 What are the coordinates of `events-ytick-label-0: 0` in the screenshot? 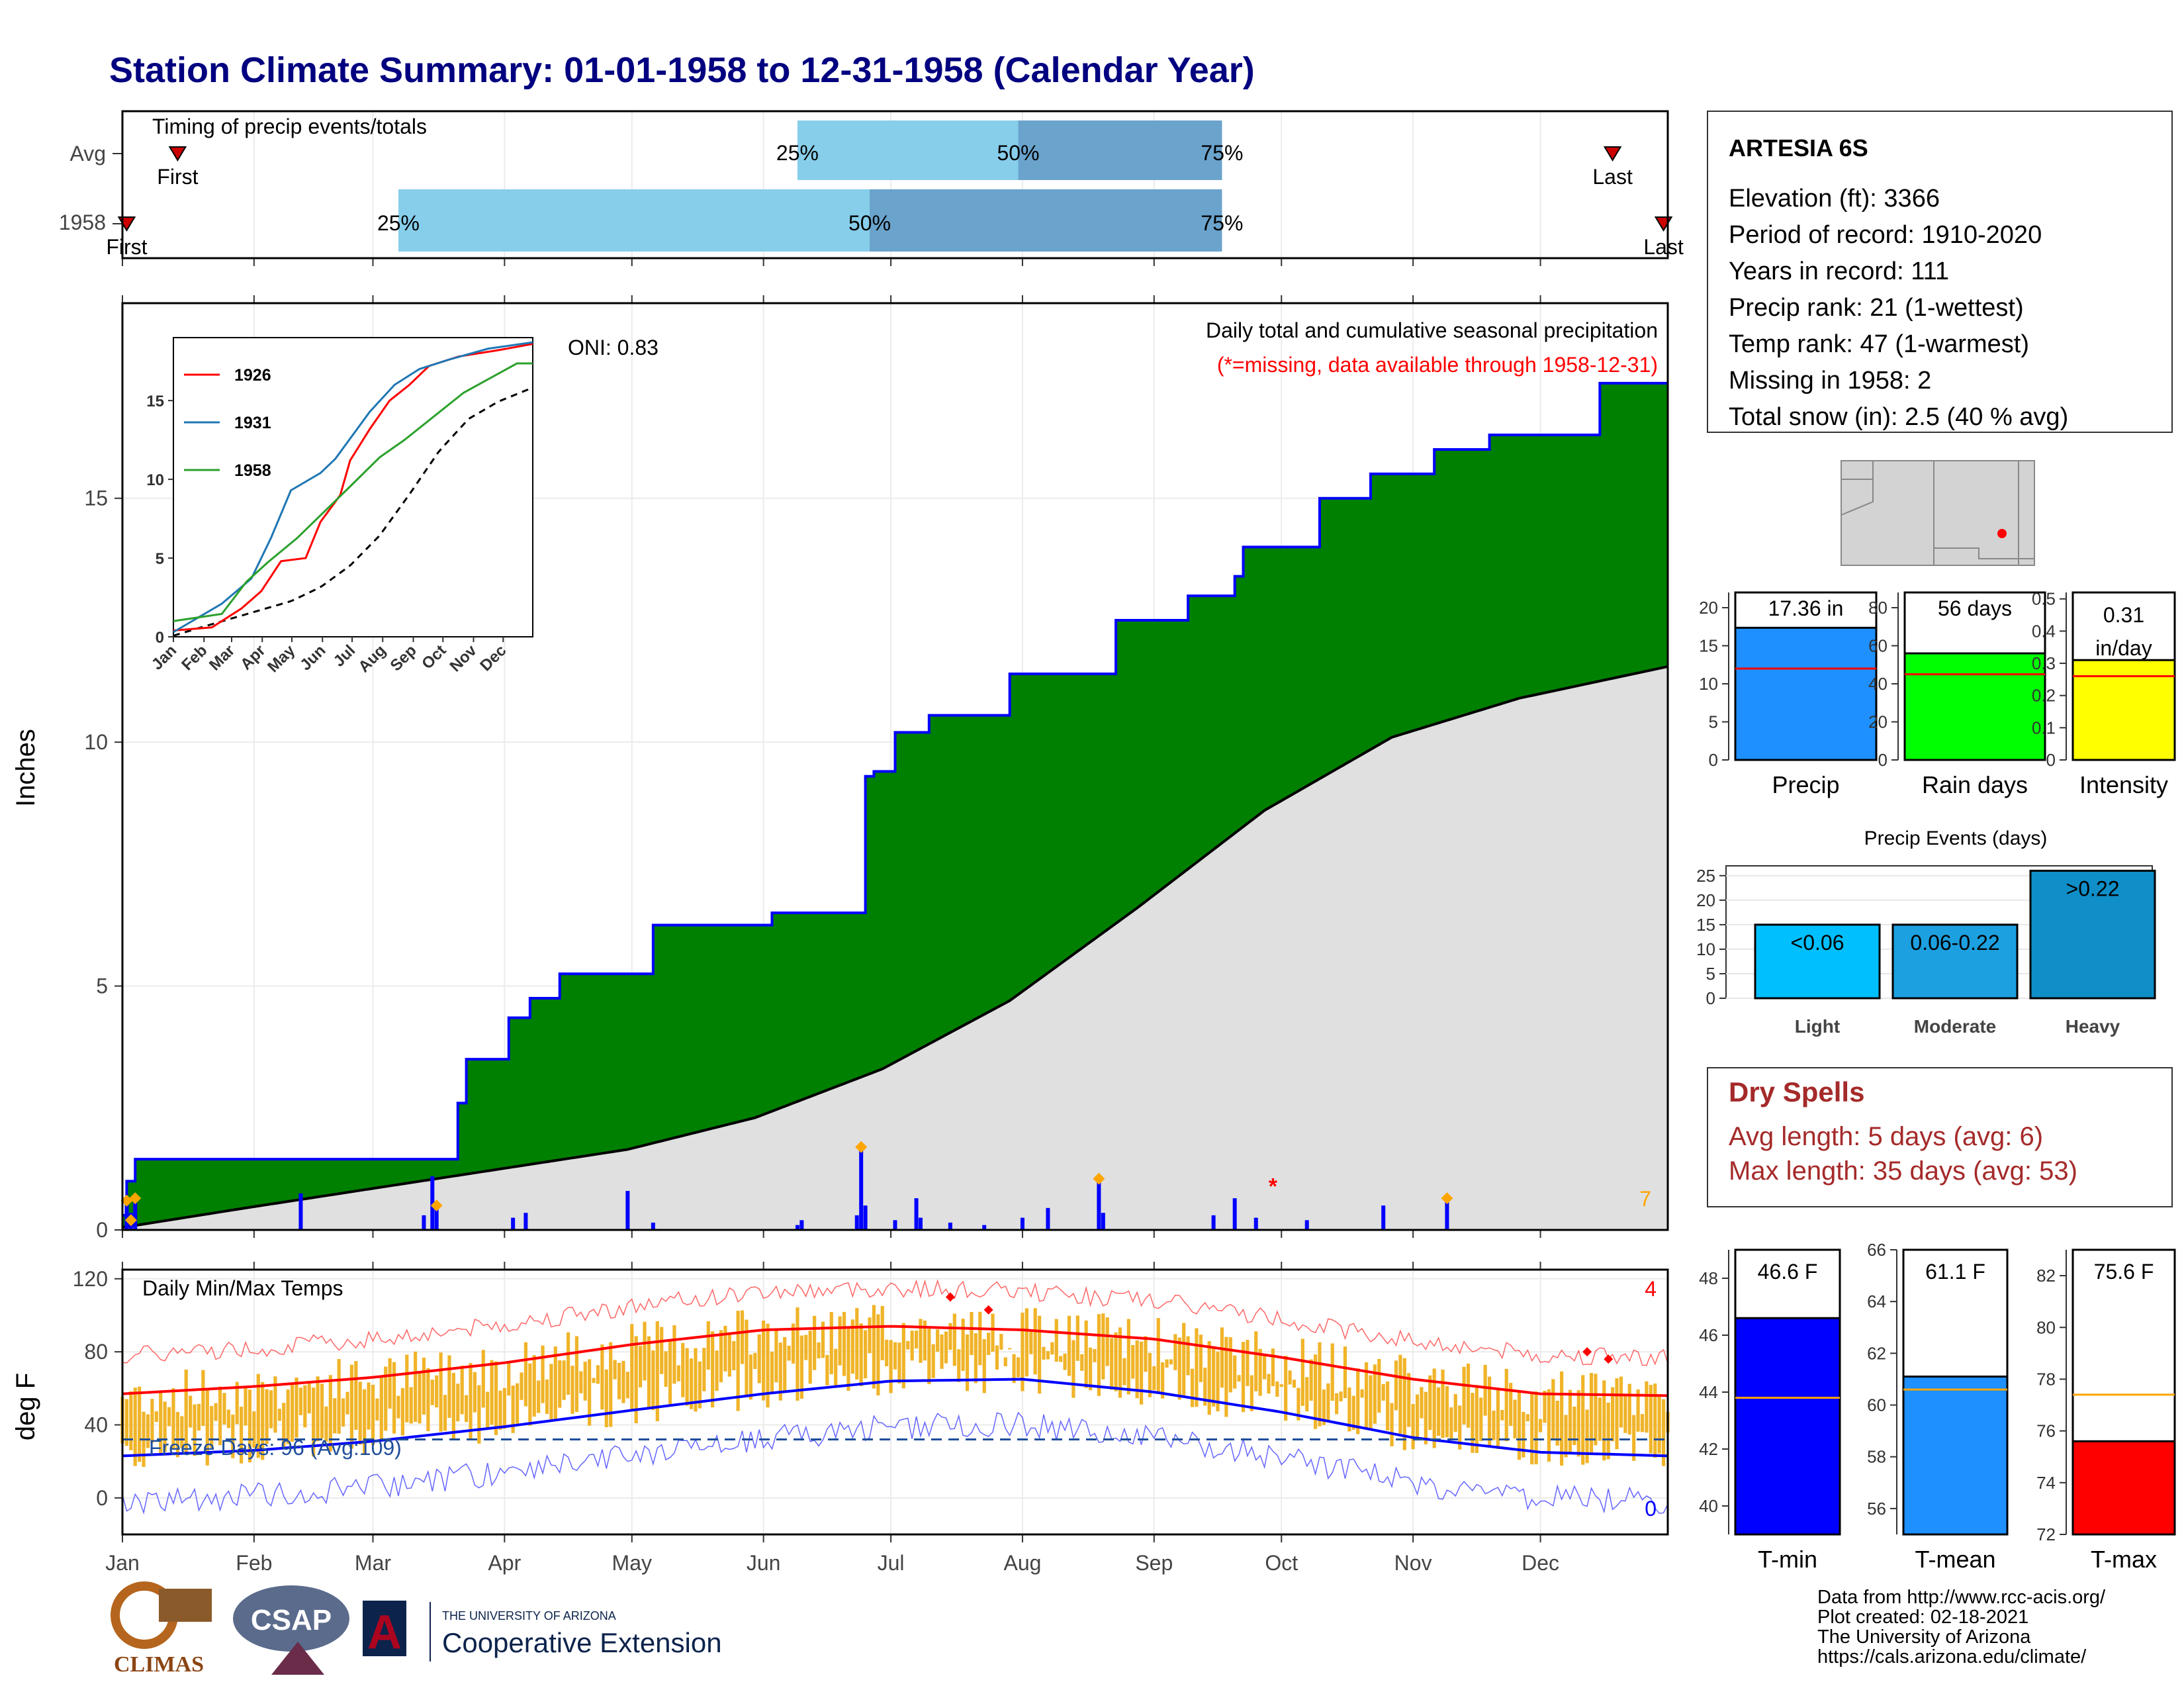 It's located at (1710, 998).